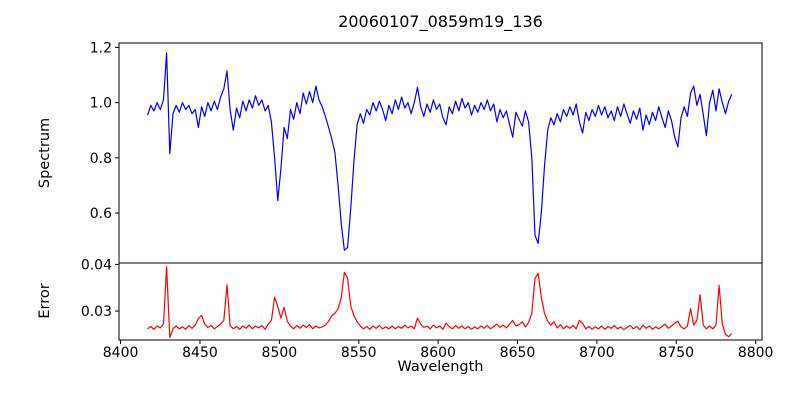  I want to click on y-tick-label: 1.2, so click(101, 48).